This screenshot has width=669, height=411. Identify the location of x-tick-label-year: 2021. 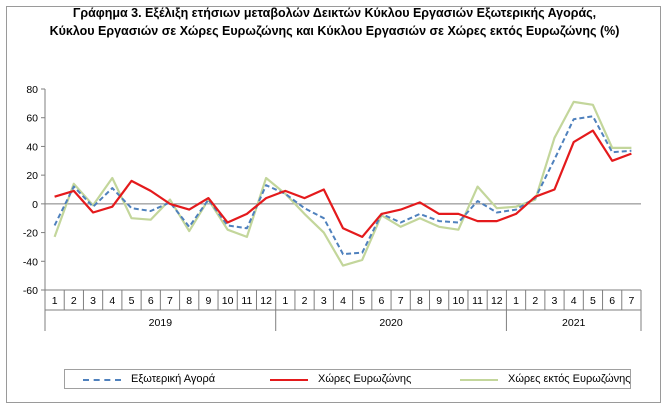
(574, 323).